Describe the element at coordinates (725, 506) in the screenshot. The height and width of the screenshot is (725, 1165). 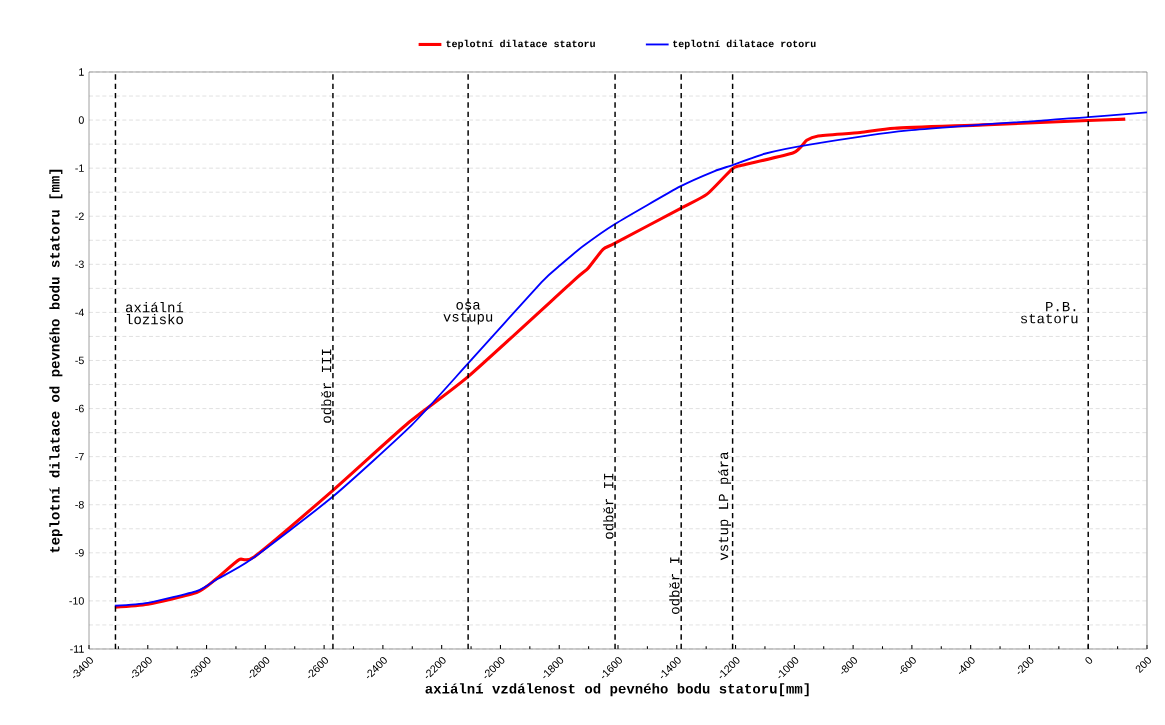
I see `ref-line-label: vstup LP pára` at that location.